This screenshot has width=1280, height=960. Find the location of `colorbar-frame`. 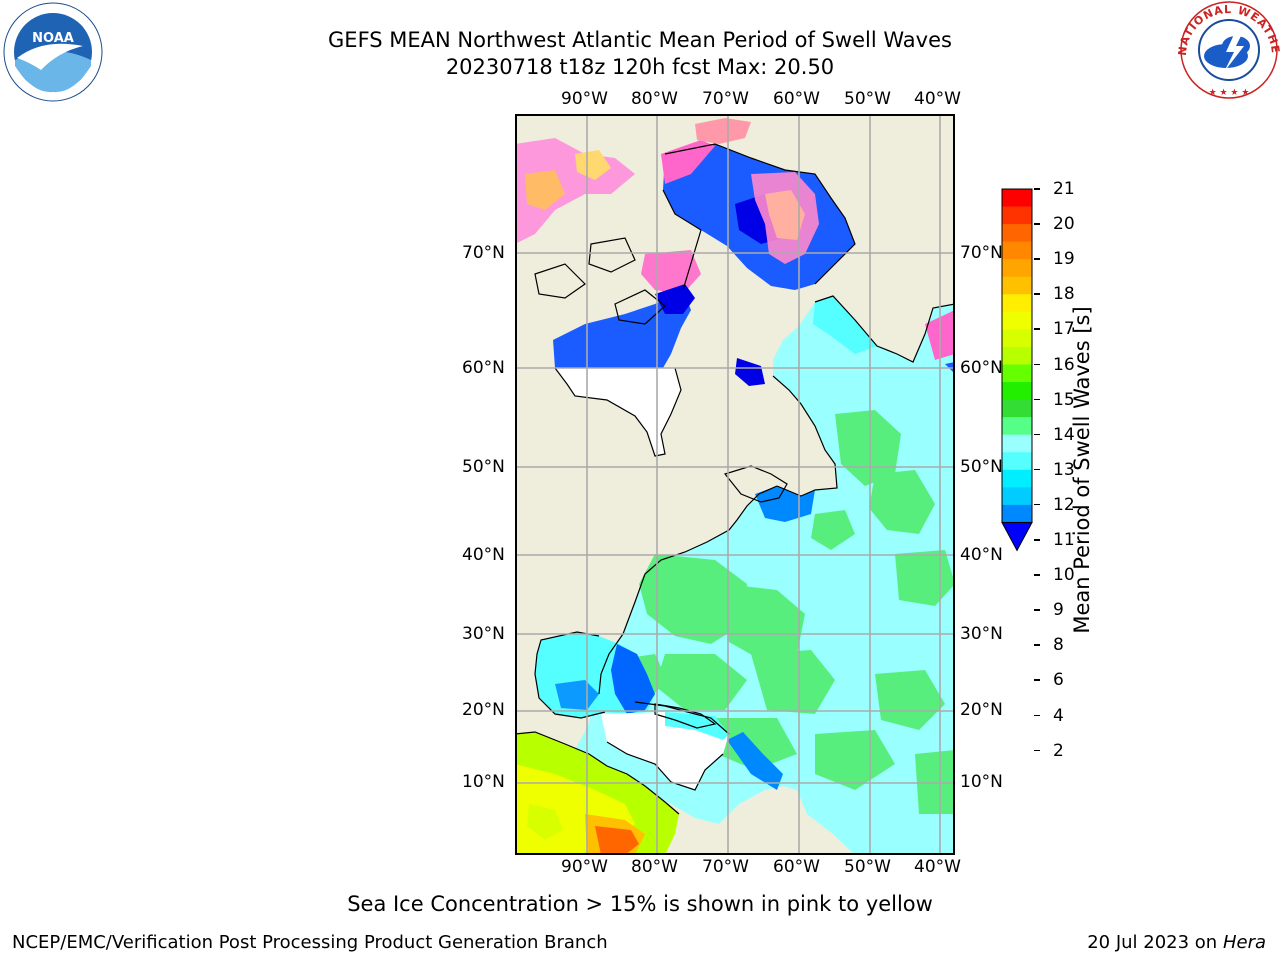

colorbar-frame is located at coordinates (1017, 355).